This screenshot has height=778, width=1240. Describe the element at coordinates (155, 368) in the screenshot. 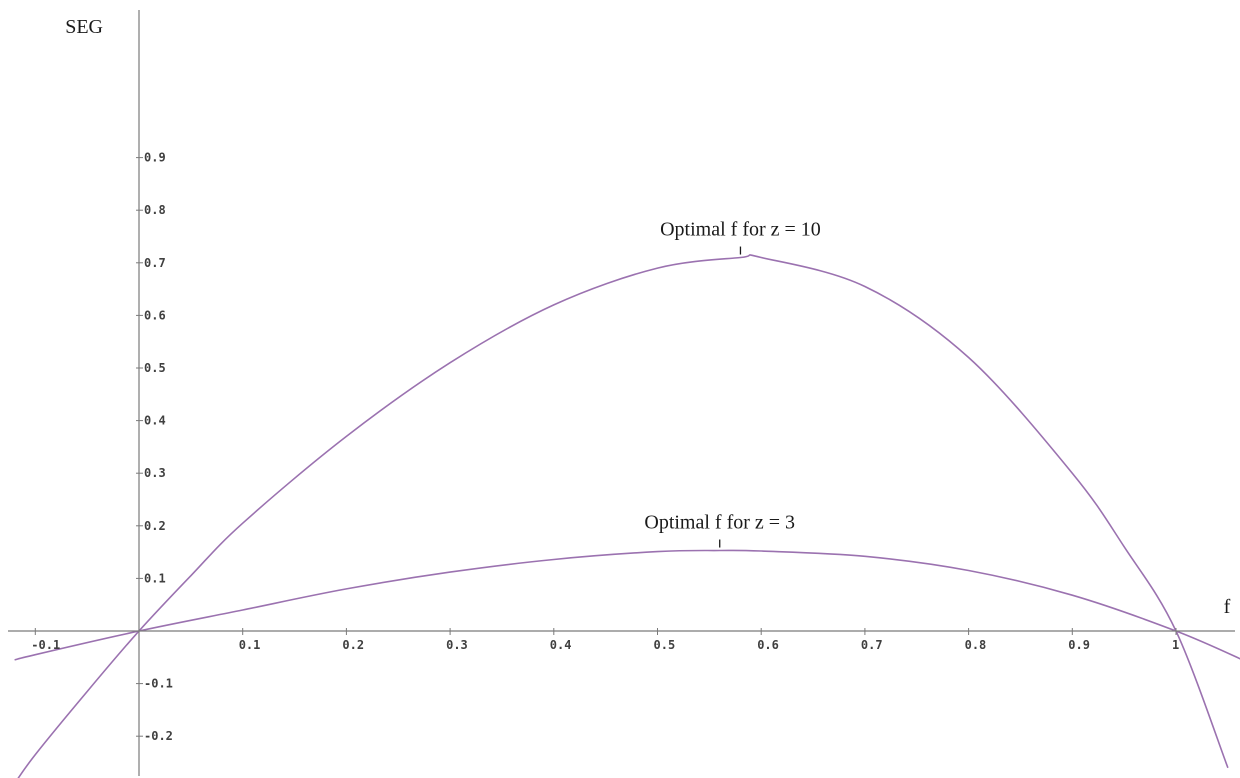

I see `y-tick-label: 0.5` at that location.